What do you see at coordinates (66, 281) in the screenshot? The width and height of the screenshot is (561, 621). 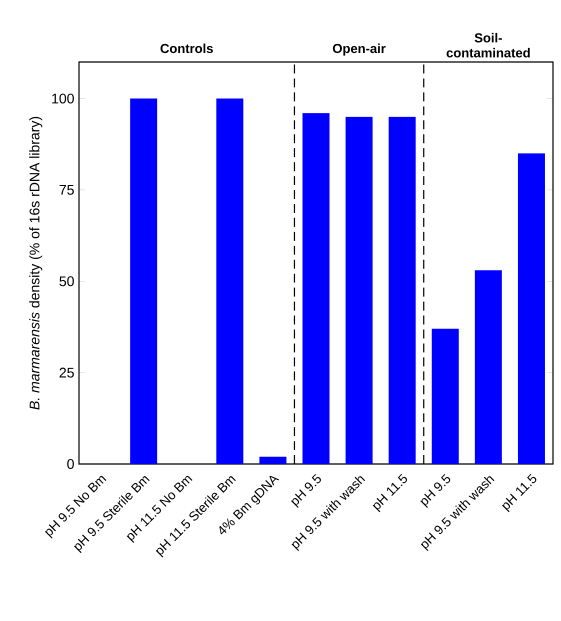 I see `y-tick-label: 50` at bounding box center [66, 281].